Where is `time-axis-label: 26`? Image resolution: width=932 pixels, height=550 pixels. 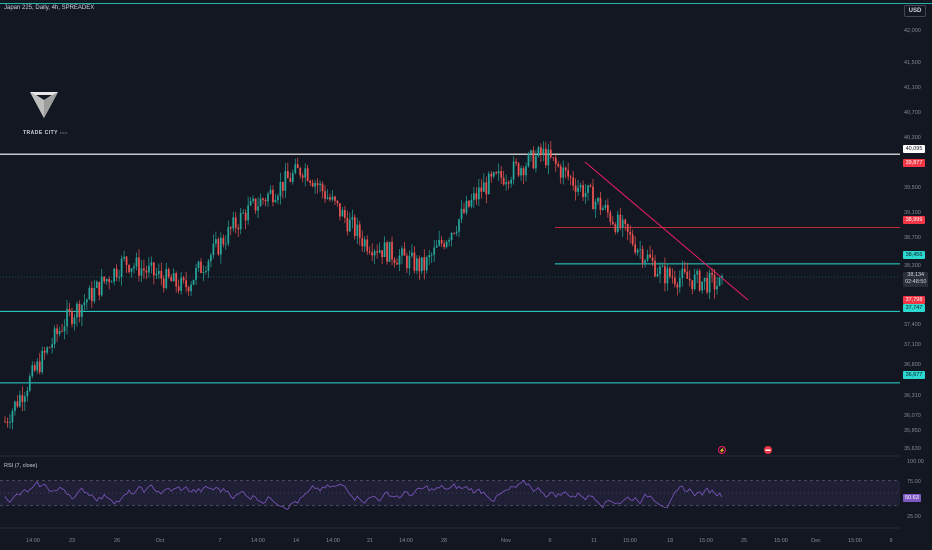
time-axis-label: 26 is located at coordinates (117, 541).